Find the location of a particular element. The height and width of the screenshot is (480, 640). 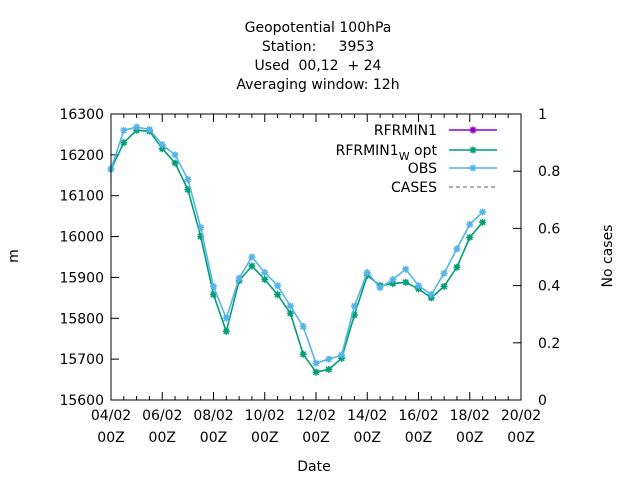

y2-tick-label: 0.6 is located at coordinates (549, 229).